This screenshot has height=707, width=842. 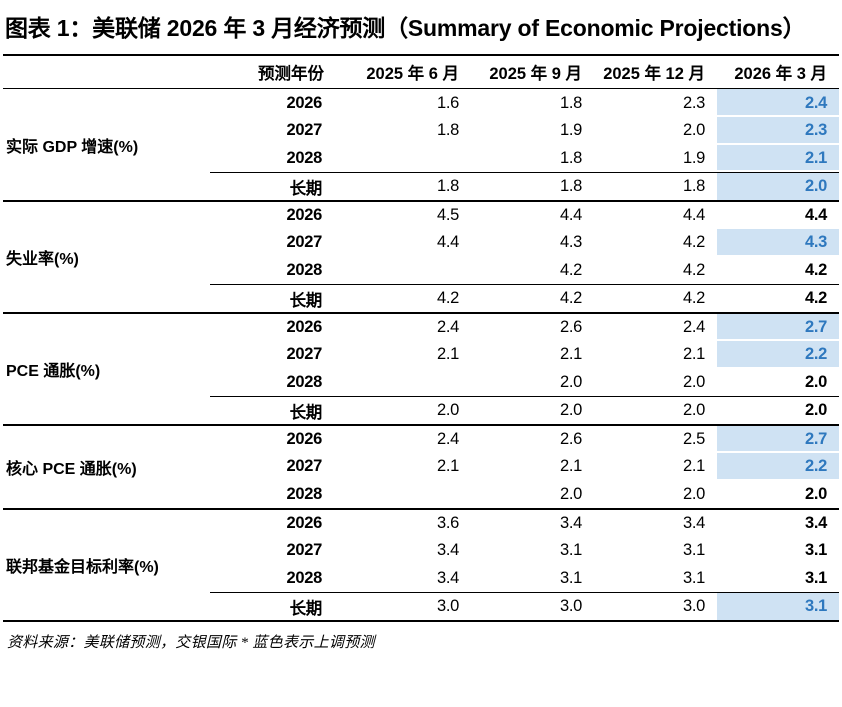 What do you see at coordinates (815, 214) in the screenshot?
I see `cell-value-latest: 4.4` at bounding box center [815, 214].